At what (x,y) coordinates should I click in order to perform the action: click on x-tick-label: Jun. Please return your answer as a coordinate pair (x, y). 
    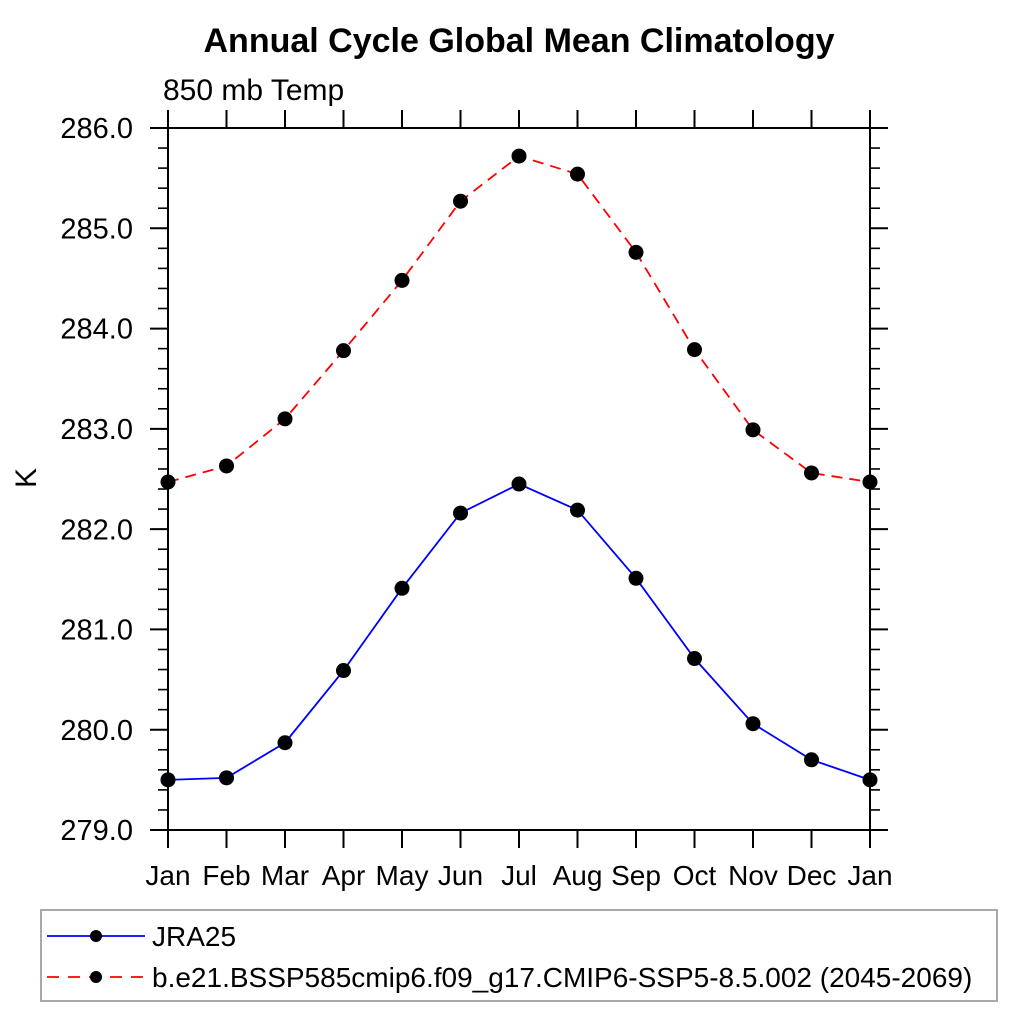
    Looking at the image, I should click on (460, 875).